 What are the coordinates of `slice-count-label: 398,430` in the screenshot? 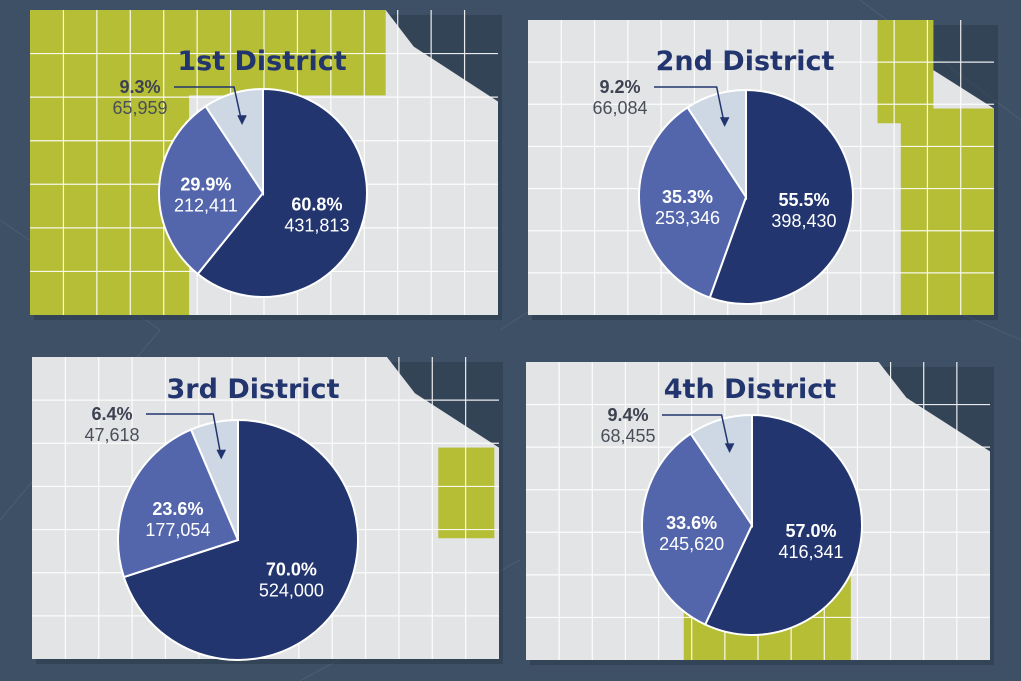 It's located at (803, 221).